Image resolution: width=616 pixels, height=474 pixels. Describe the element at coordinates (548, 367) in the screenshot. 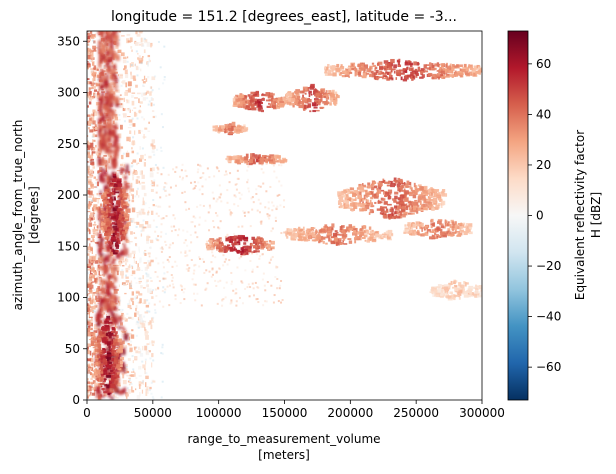

I see `colorbar-tick-label: −60` at that location.